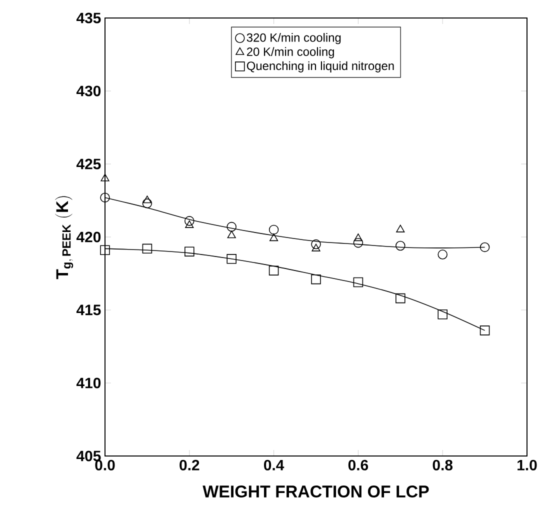 The width and height of the screenshot is (556, 508). What do you see at coordinates (290, 52) in the screenshot?
I see `legend-label: 20 K/min cooling` at bounding box center [290, 52].